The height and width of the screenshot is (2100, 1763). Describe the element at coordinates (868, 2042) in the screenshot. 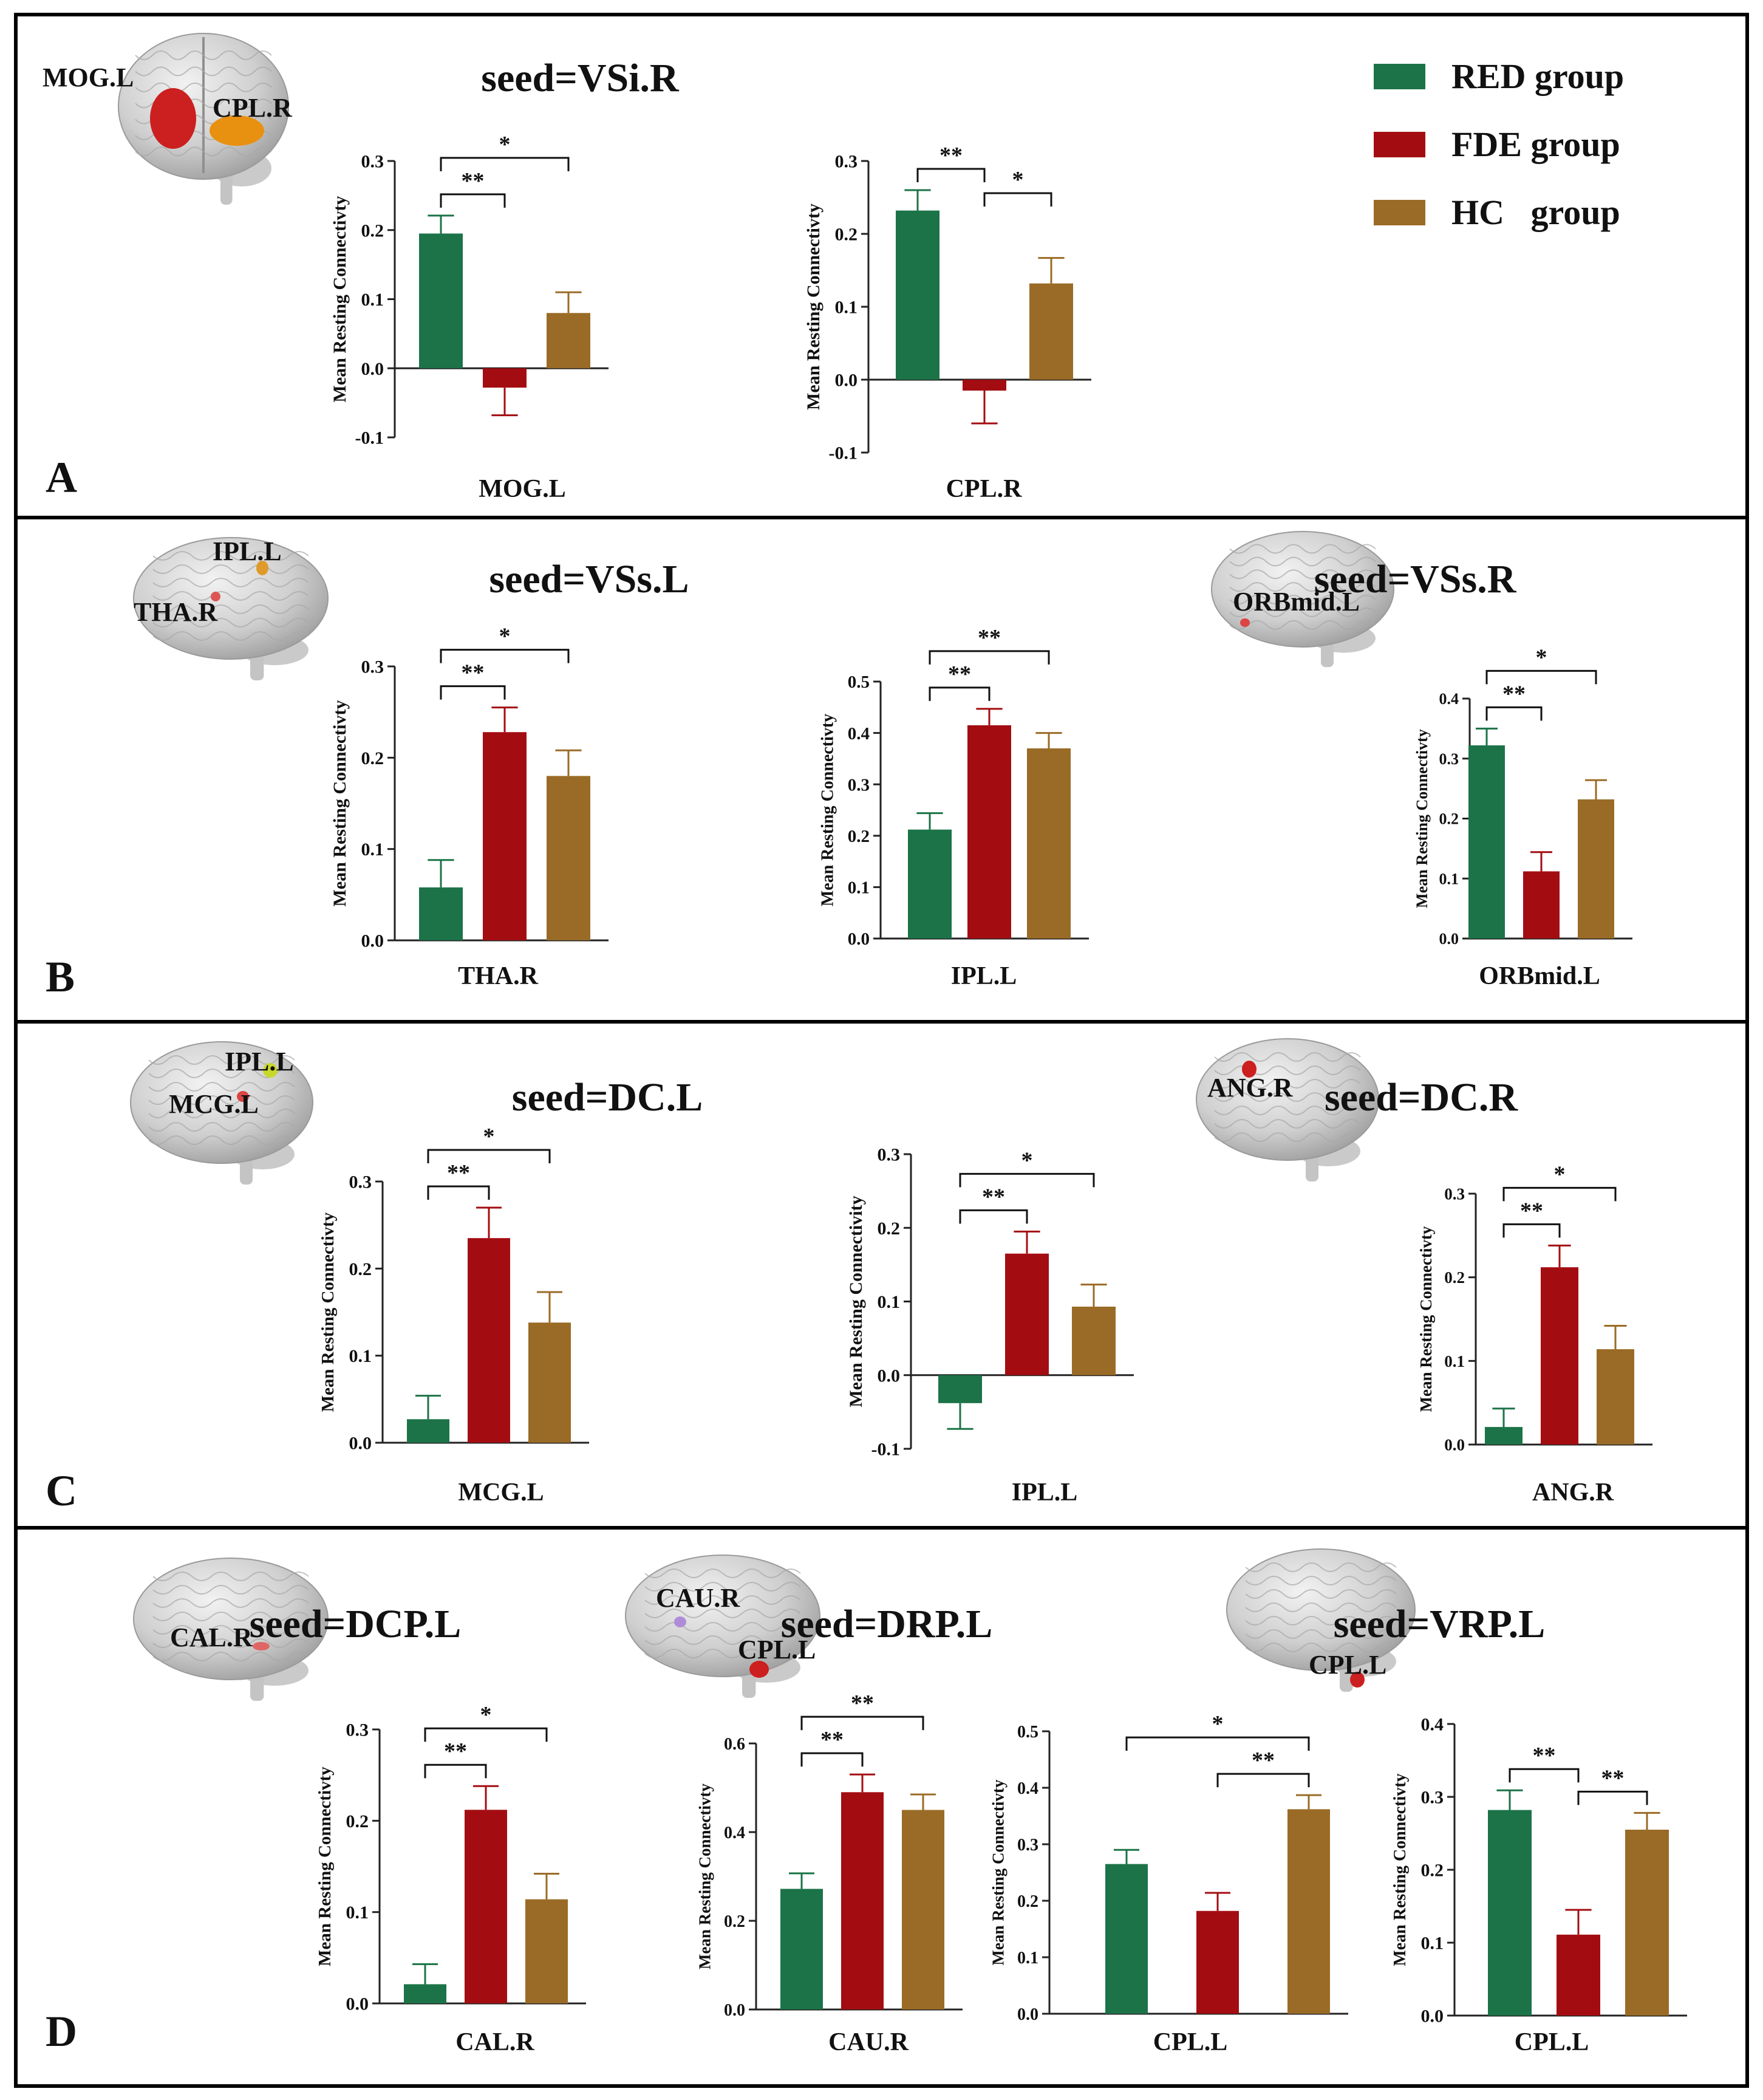

I see `x-axis-label: CAU.R` at that location.